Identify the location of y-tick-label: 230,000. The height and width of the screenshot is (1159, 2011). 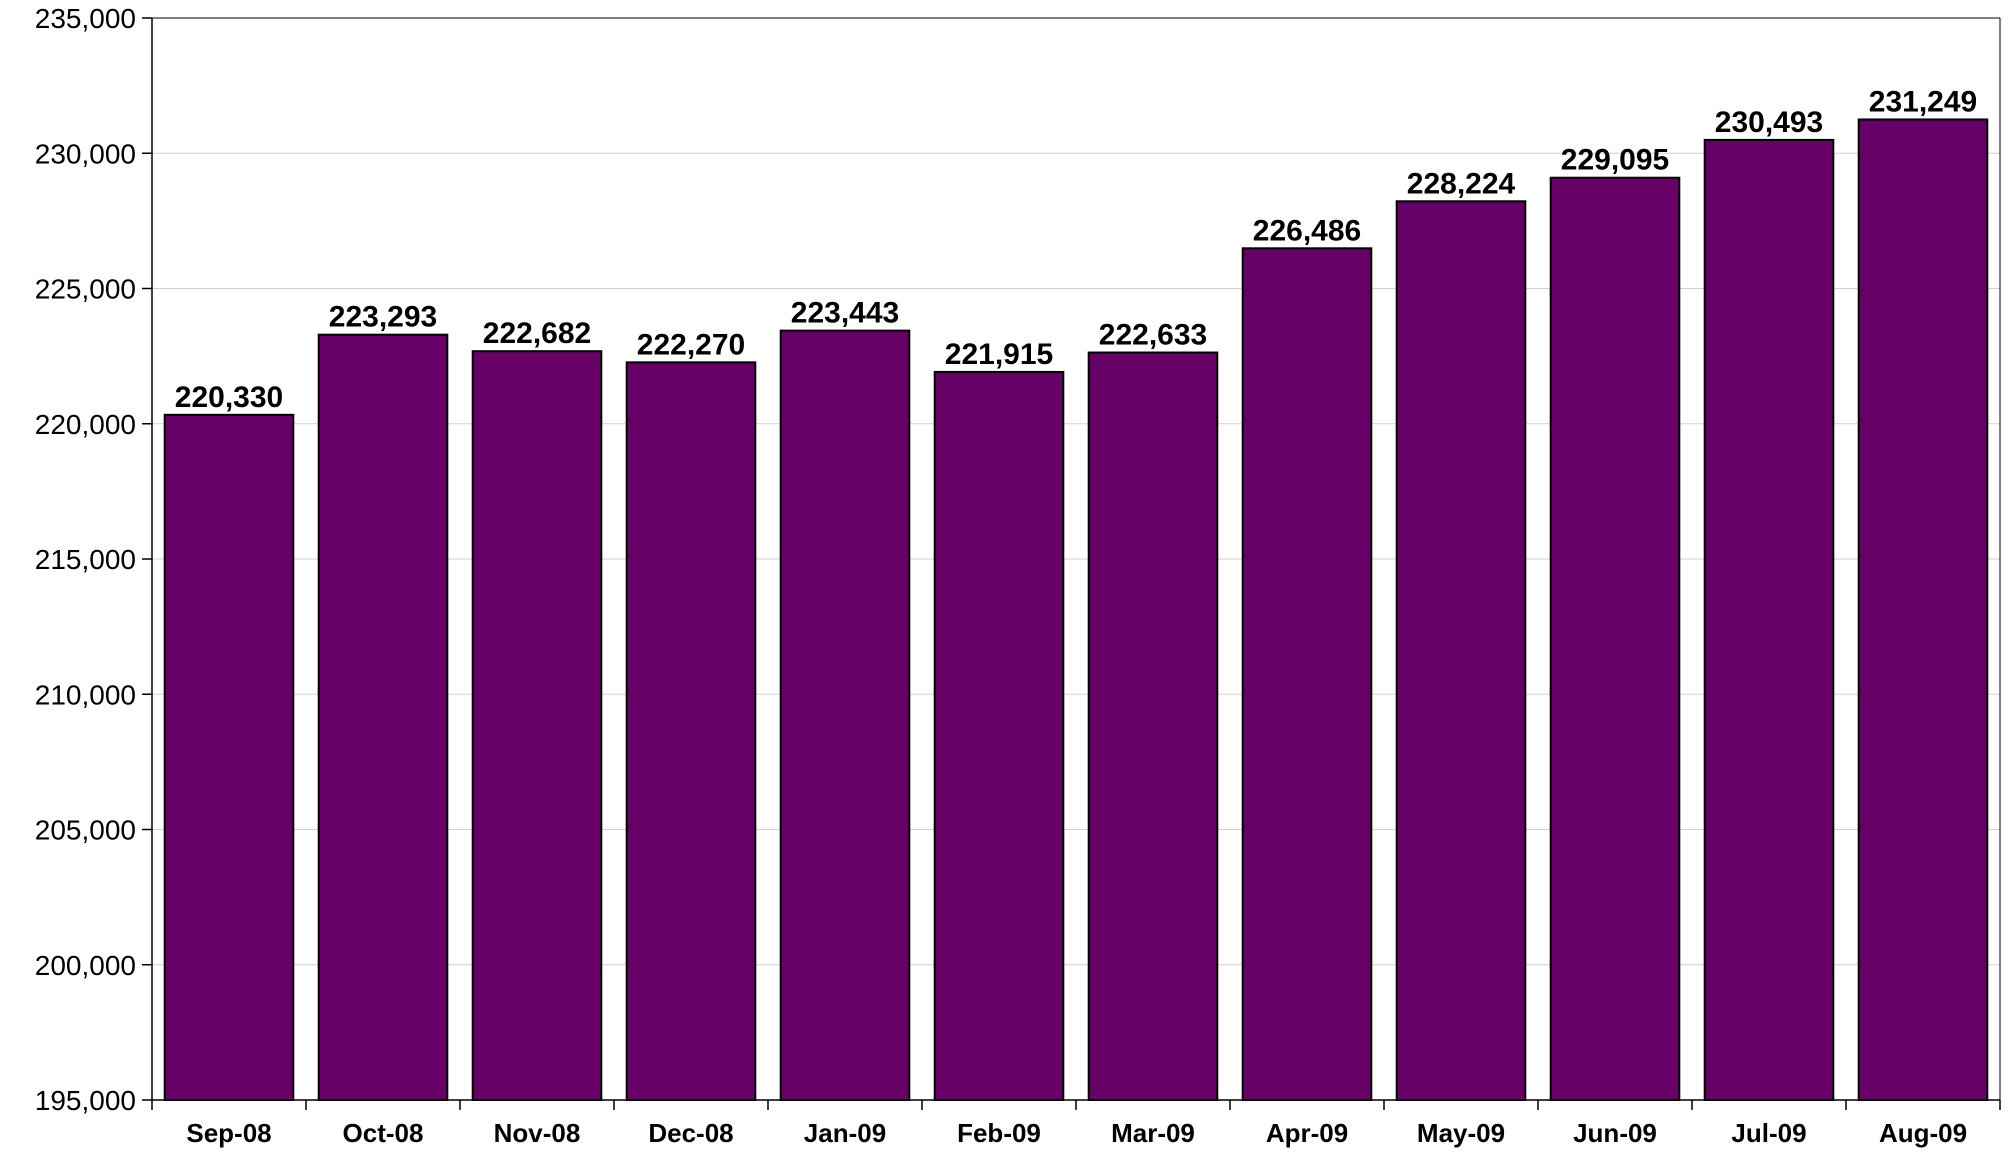
(85, 153).